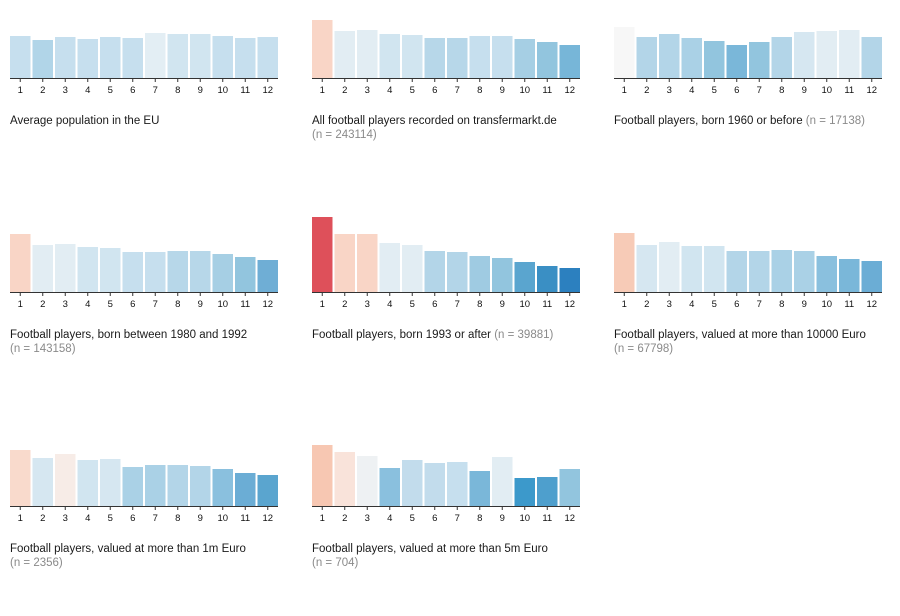 The height and width of the screenshot is (616, 900). I want to click on bar-chart-8: 1 2 3 4 5 6 7 8 9 10 11 12, so click(446, 484).